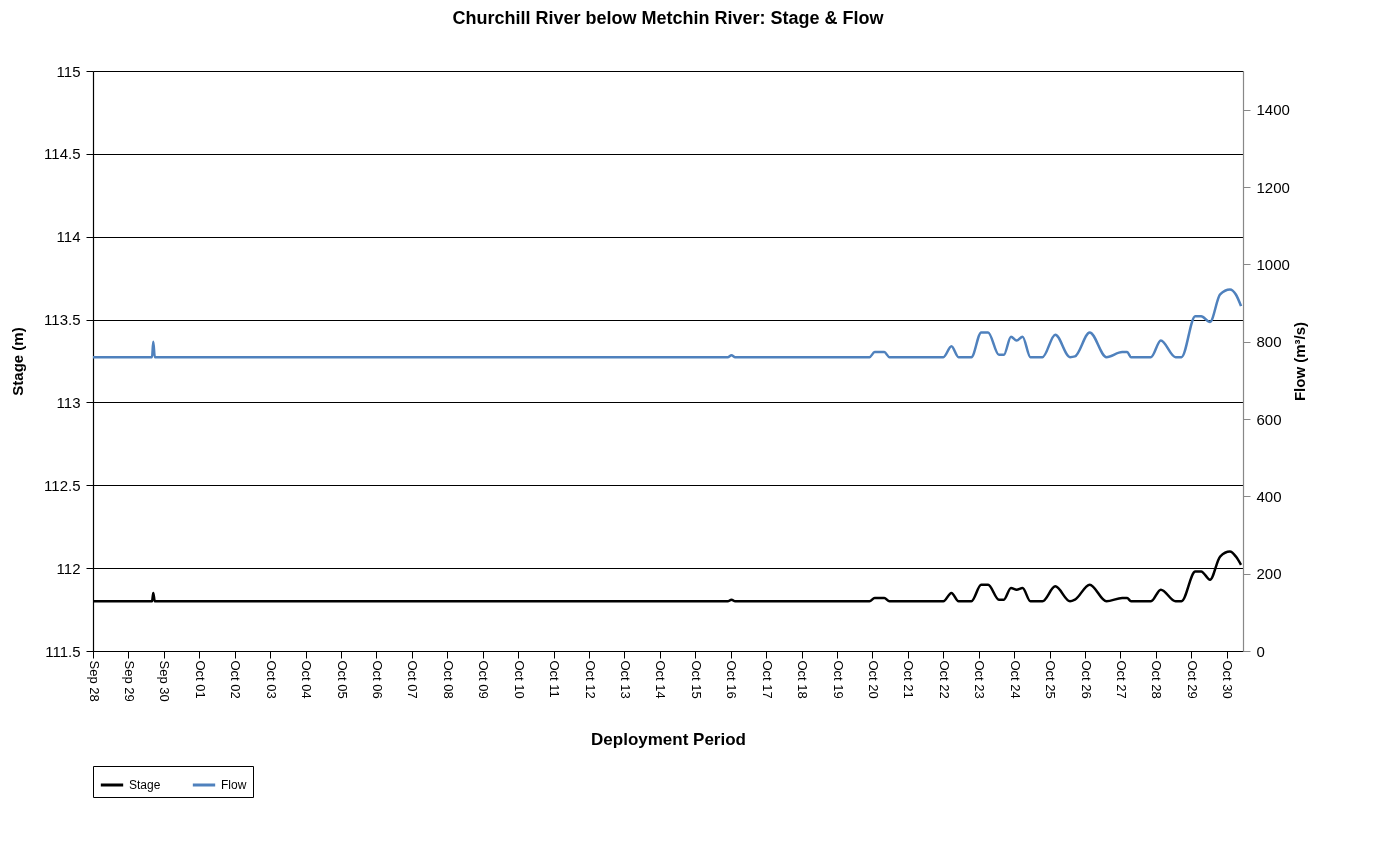 This screenshot has width=1399, height=850. Describe the element at coordinates (803, 679) in the screenshot. I see `x-tick-label: Oct 18` at that location.